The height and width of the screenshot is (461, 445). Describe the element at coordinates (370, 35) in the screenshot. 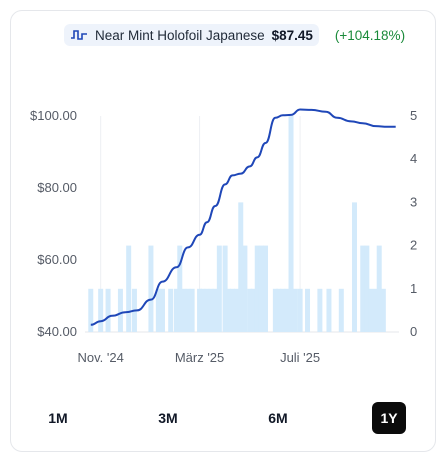

I see `legend-change: (+104.18%)` at that location.